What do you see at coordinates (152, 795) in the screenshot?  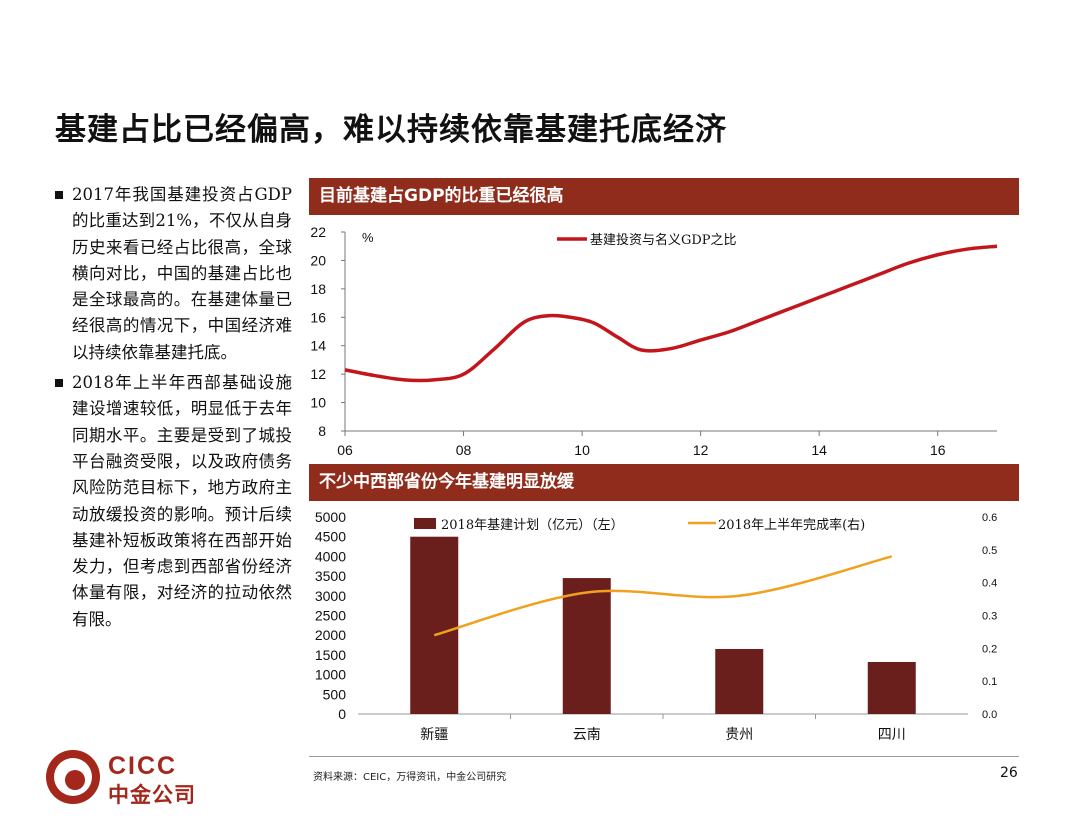 I see `logo-wordmark-cn: 中金公司` at bounding box center [152, 795].